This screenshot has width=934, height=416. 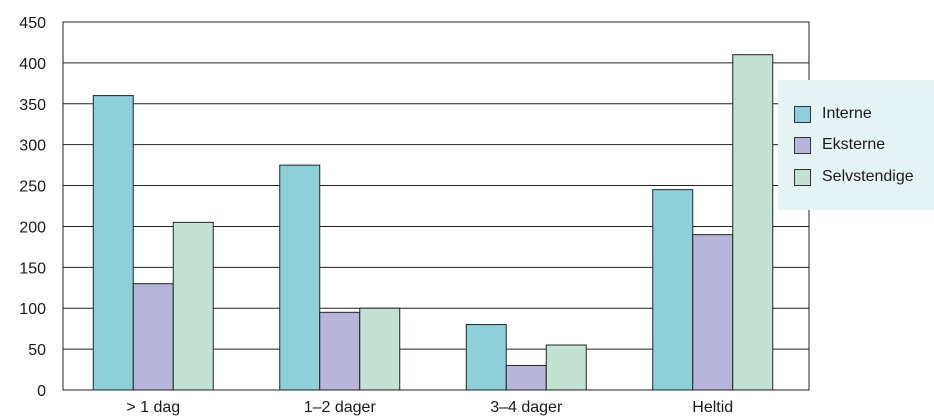 I want to click on x-tick-label: 3–4 dager, so click(x=526, y=407).